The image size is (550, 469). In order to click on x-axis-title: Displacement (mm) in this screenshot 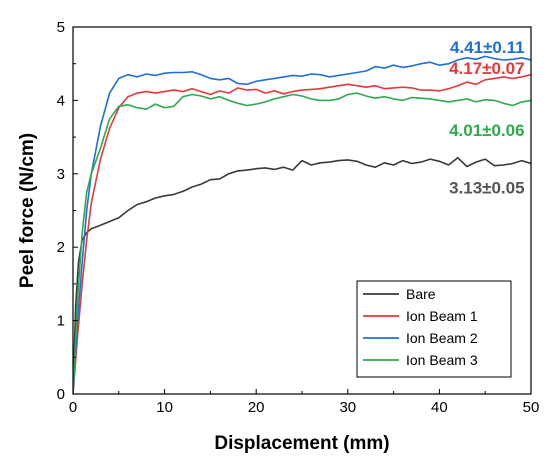, I will do `click(301, 443)`.